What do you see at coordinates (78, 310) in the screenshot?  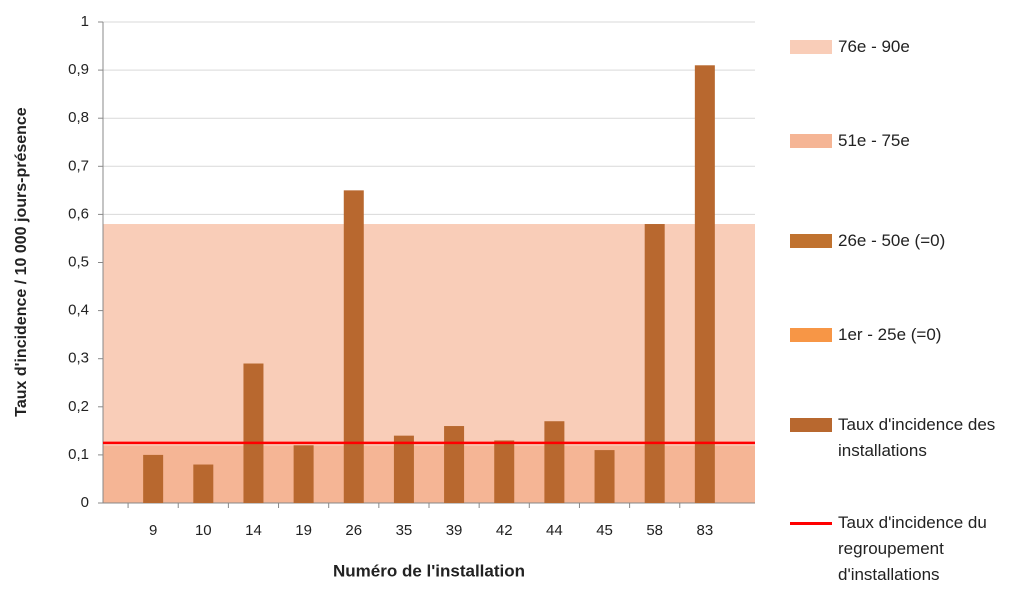 I see `y-tick-label: 0,4` at bounding box center [78, 310].